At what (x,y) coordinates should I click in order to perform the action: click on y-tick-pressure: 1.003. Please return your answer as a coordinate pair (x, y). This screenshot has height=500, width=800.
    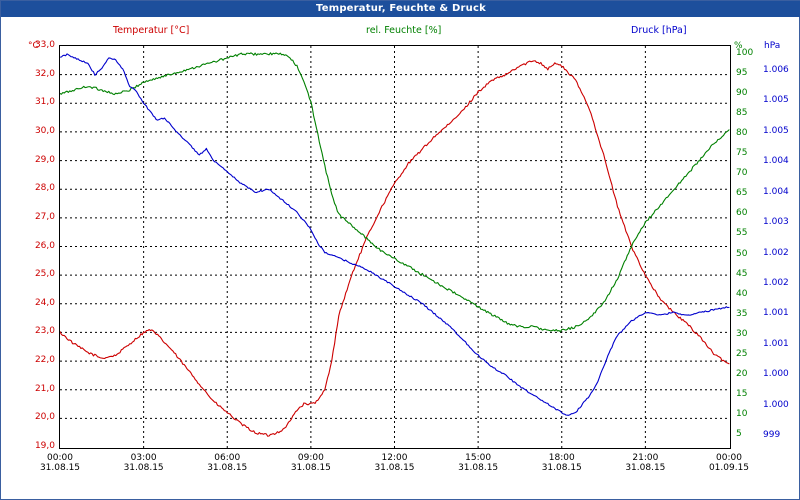
    Looking at the image, I should click on (776, 222).